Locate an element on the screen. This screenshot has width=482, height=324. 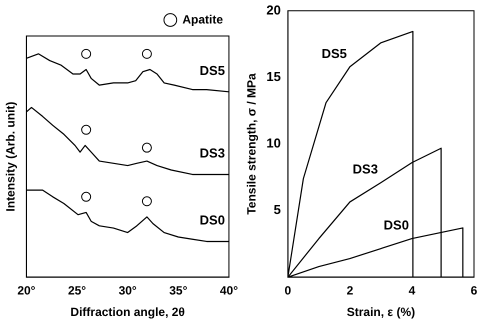
x-tick-label: 25° is located at coordinates (77, 291).